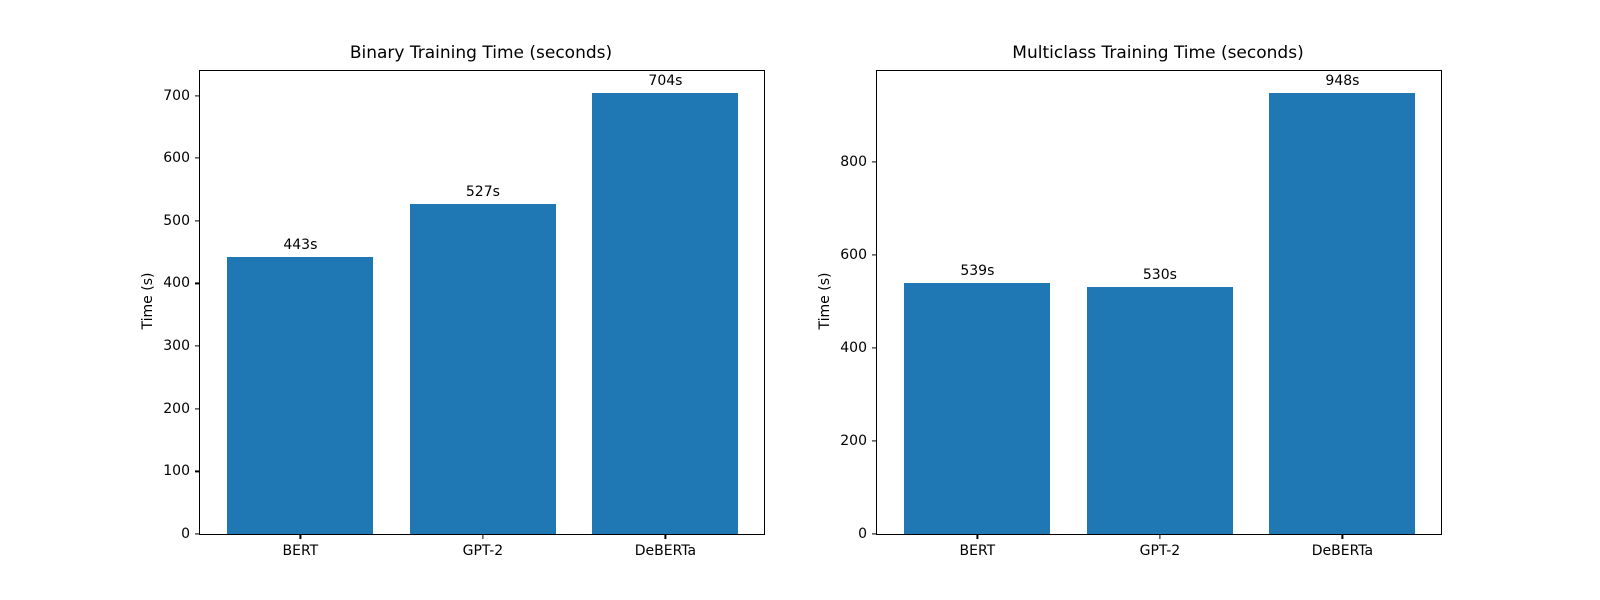  What do you see at coordinates (853, 161) in the screenshot?
I see `y-tick-label: 800` at bounding box center [853, 161].